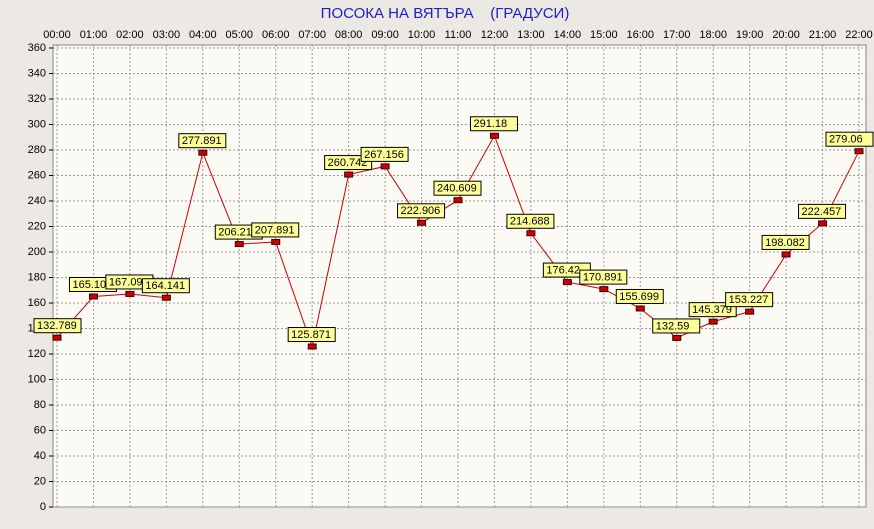 The image size is (874, 529). Describe the element at coordinates (445, 13) in the screenshot. I see `chart-title: ПОСОКА НА ВЯТЪРА (ГРАДУСИ)` at that location.